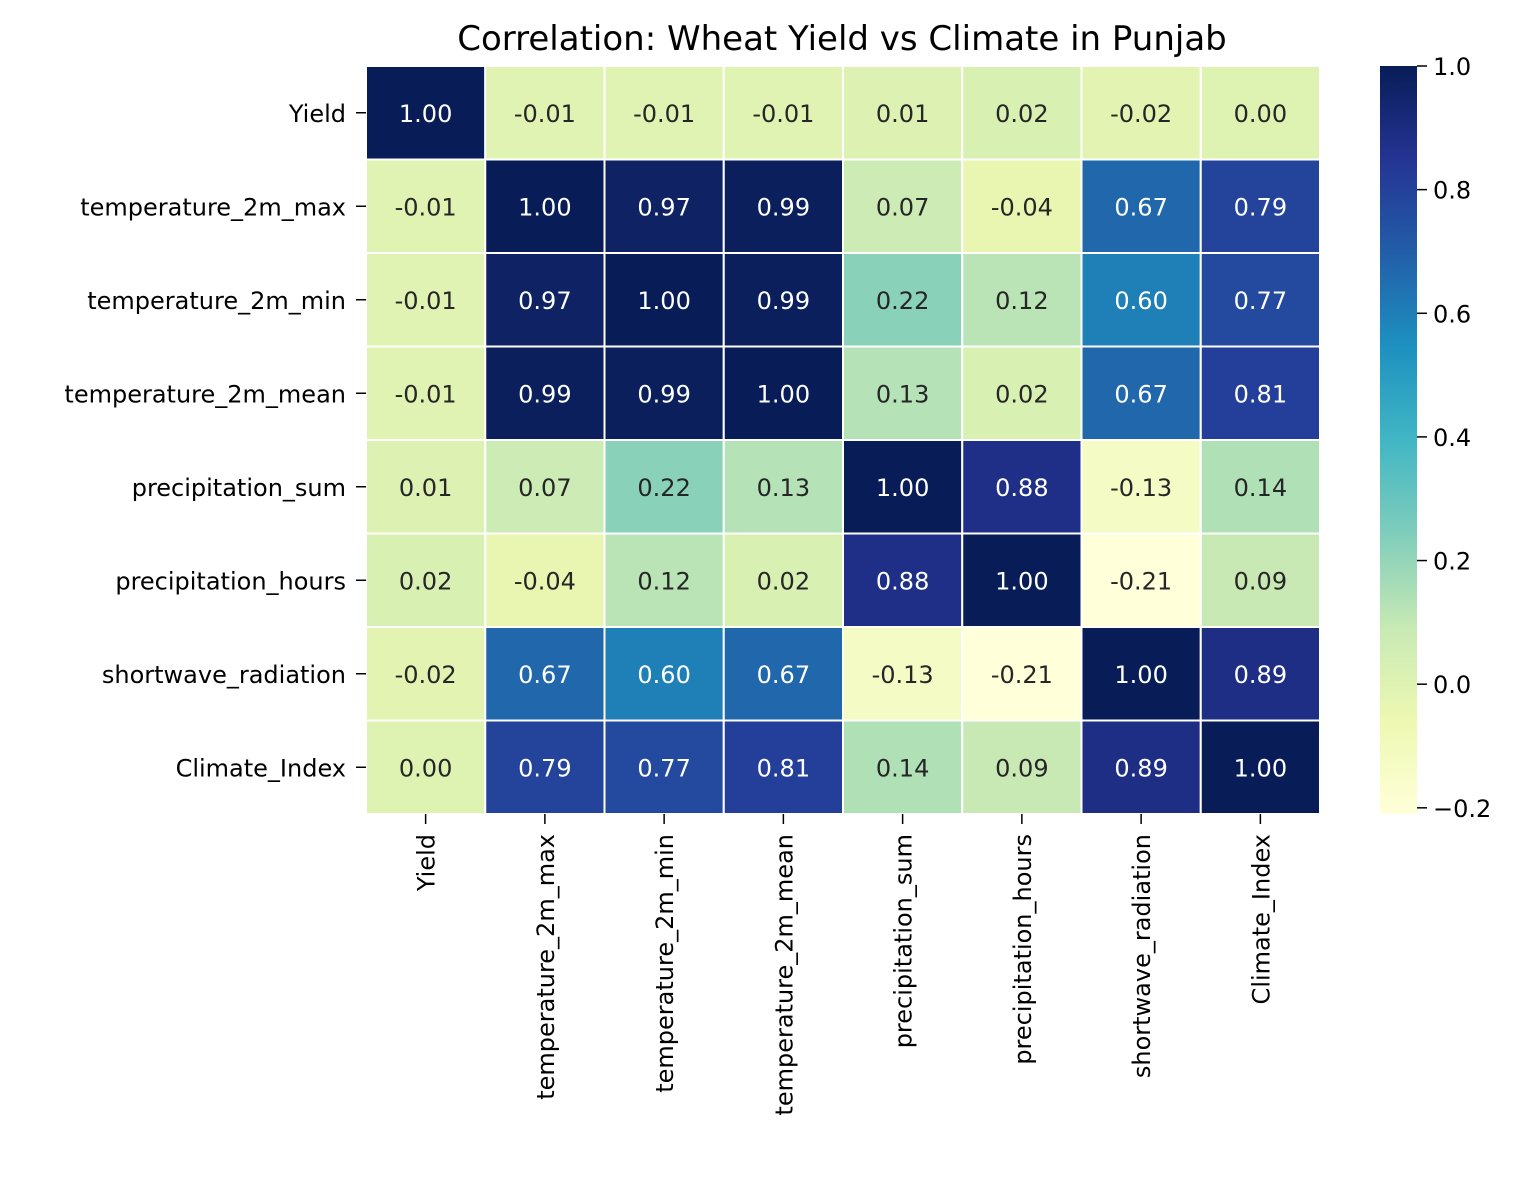  What do you see at coordinates (1452, 685) in the screenshot?
I see `colorbar-tick-label-5: 0.0` at bounding box center [1452, 685].